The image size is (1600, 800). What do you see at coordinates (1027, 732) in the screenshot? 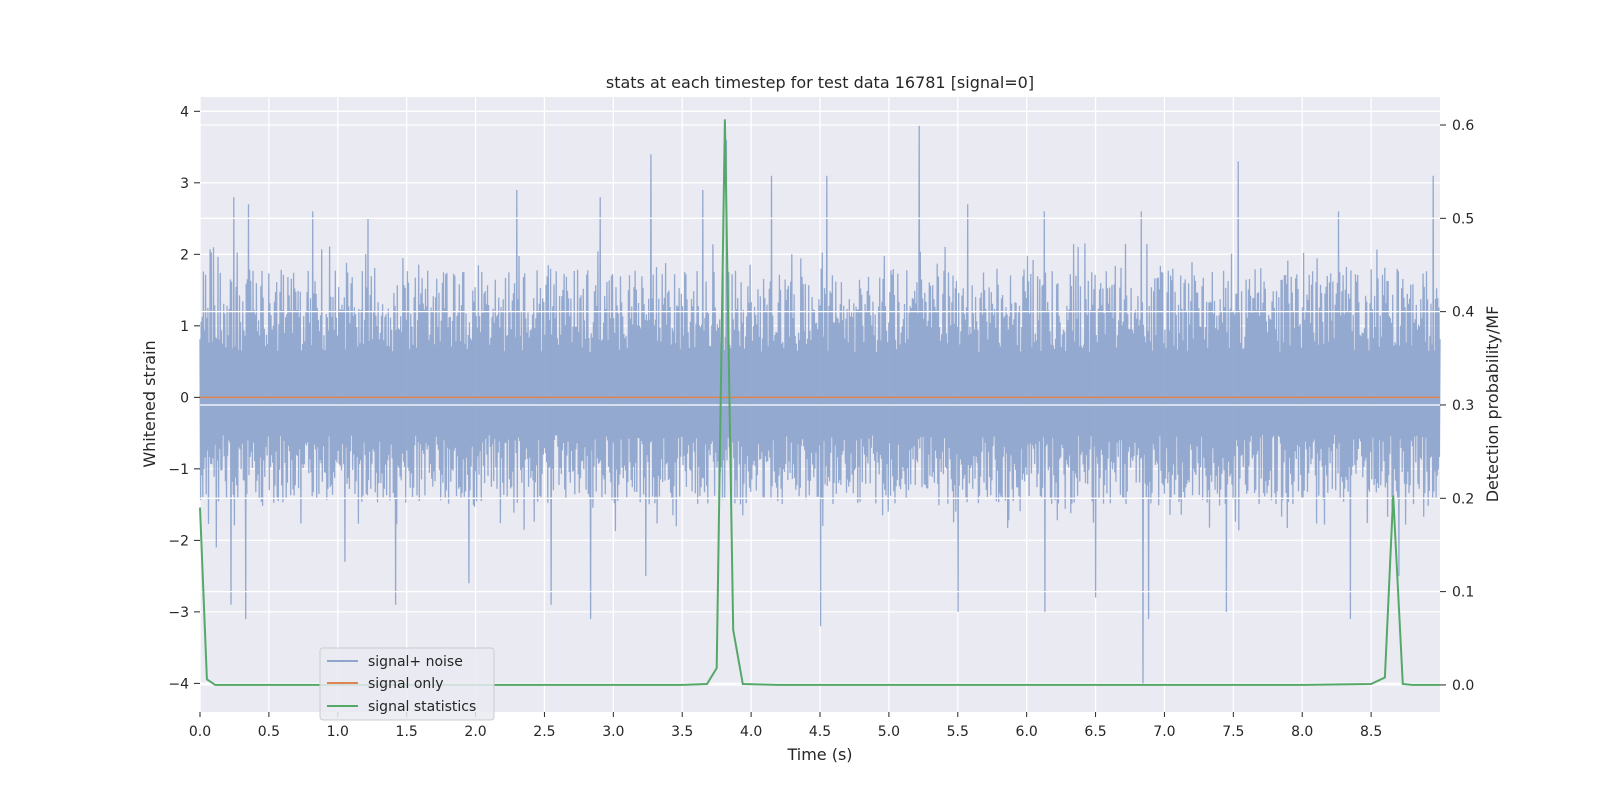
I see `x-tick-label: 6.0` at bounding box center [1027, 732].